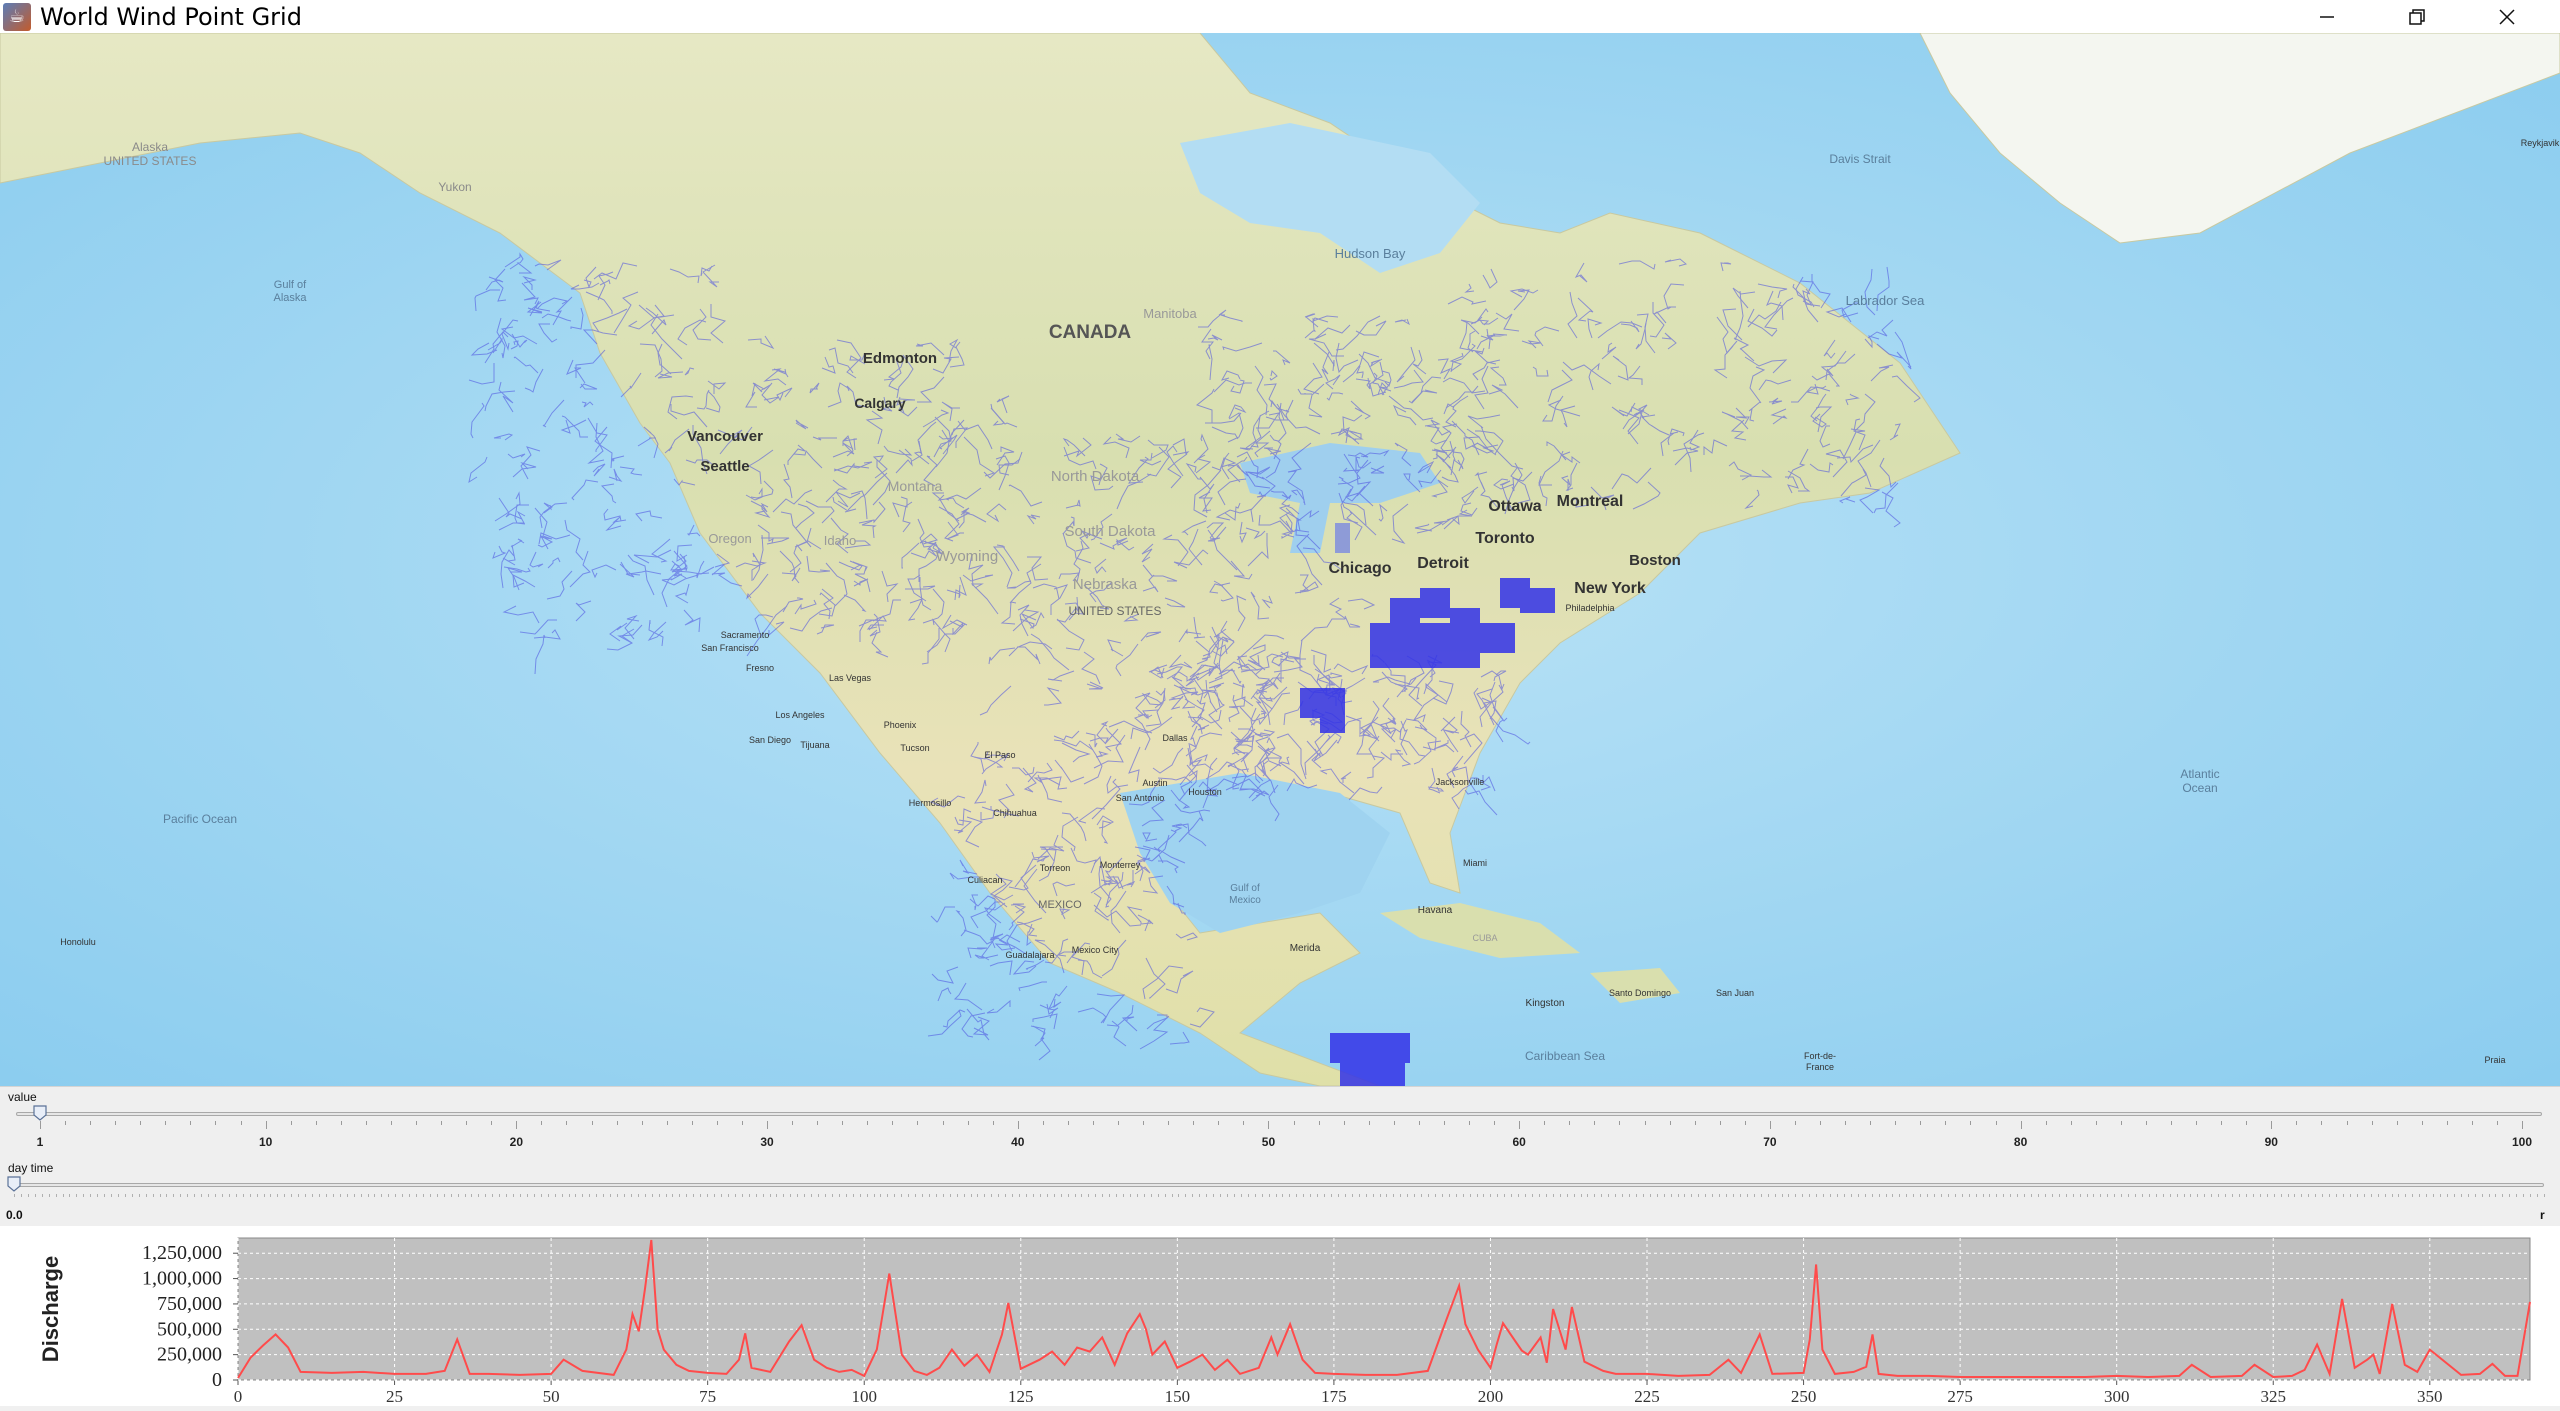 The image size is (2560, 1411). Describe the element at coordinates (840, 540) in the screenshot. I see `map-label-idaho: Idaho` at that location.